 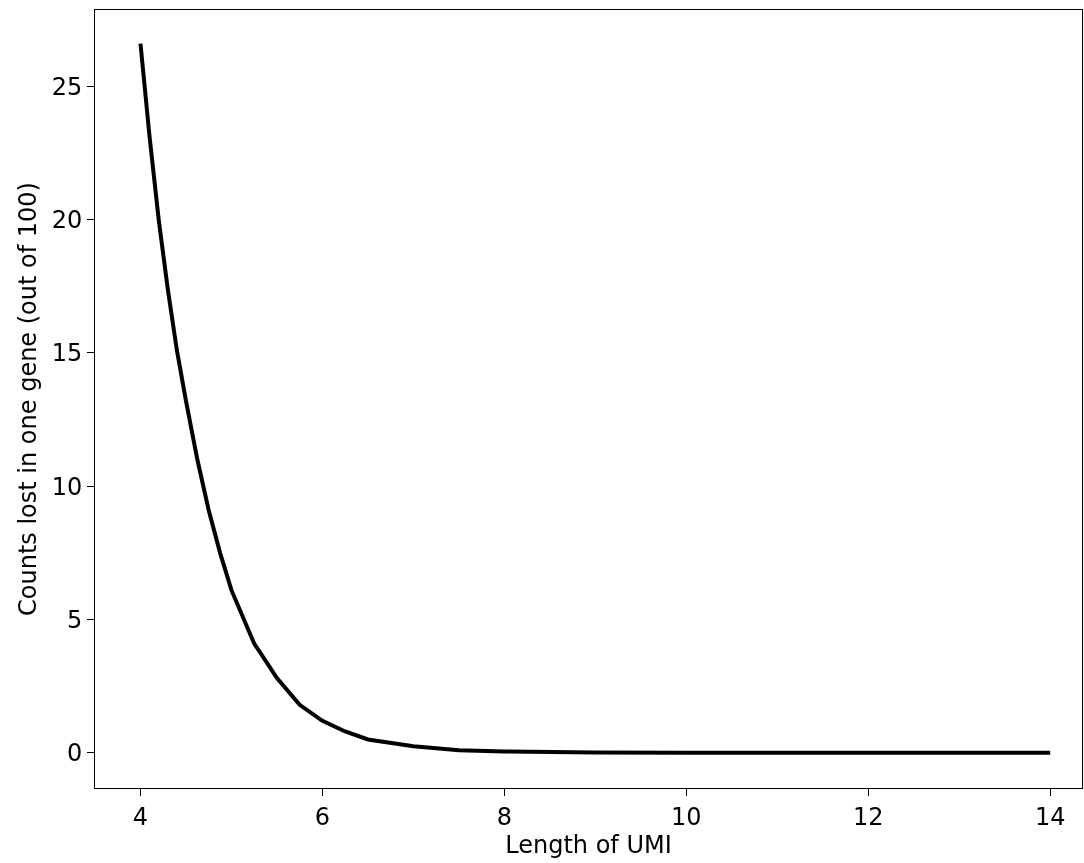 I want to click on x-tick-label: 8, so click(x=504, y=816).